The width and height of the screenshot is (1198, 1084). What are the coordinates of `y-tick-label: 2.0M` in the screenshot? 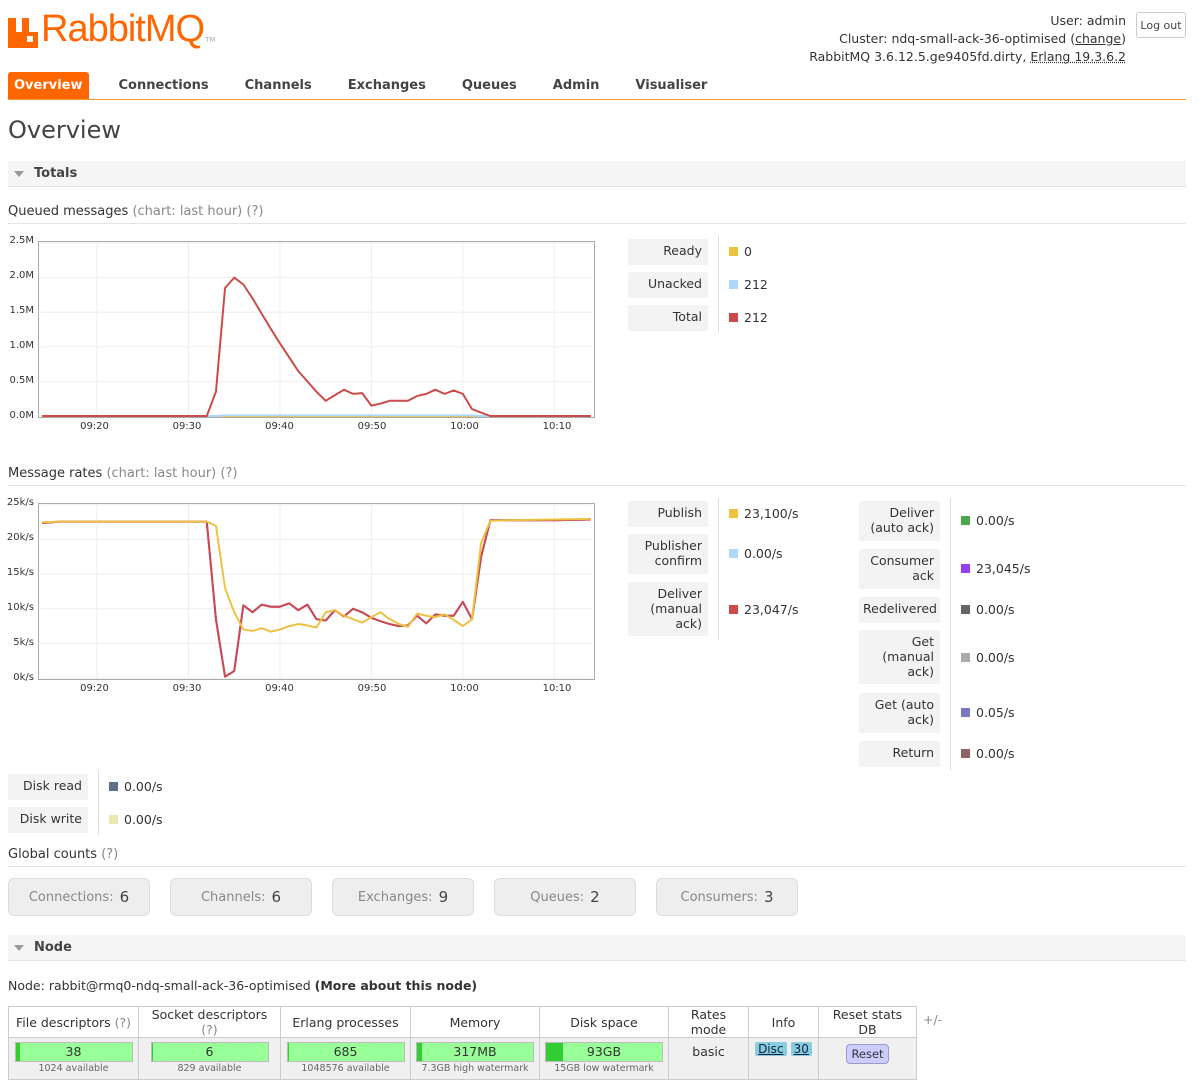 It's located at (21, 275).